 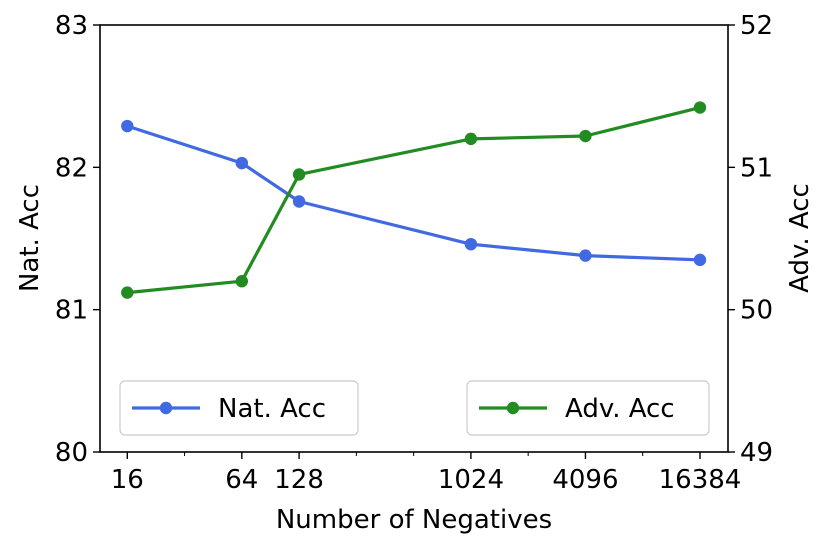 What do you see at coordinates (471, 480) in the screenshot?
I see `x-tick-label: 1024` at bounding box center [471, 480].